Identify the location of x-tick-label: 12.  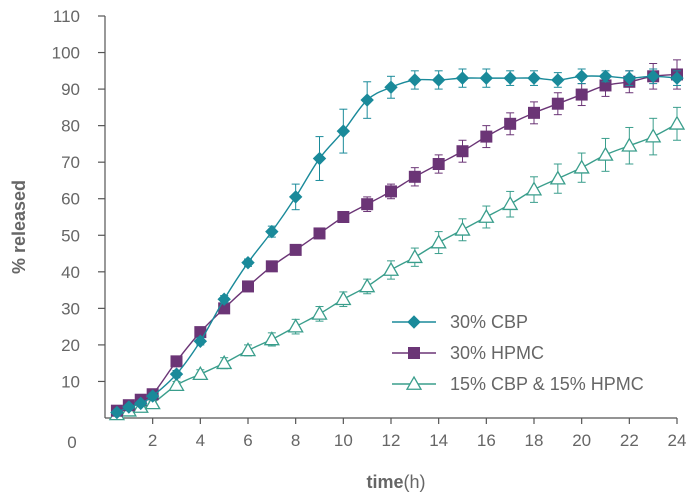
(391, 440).